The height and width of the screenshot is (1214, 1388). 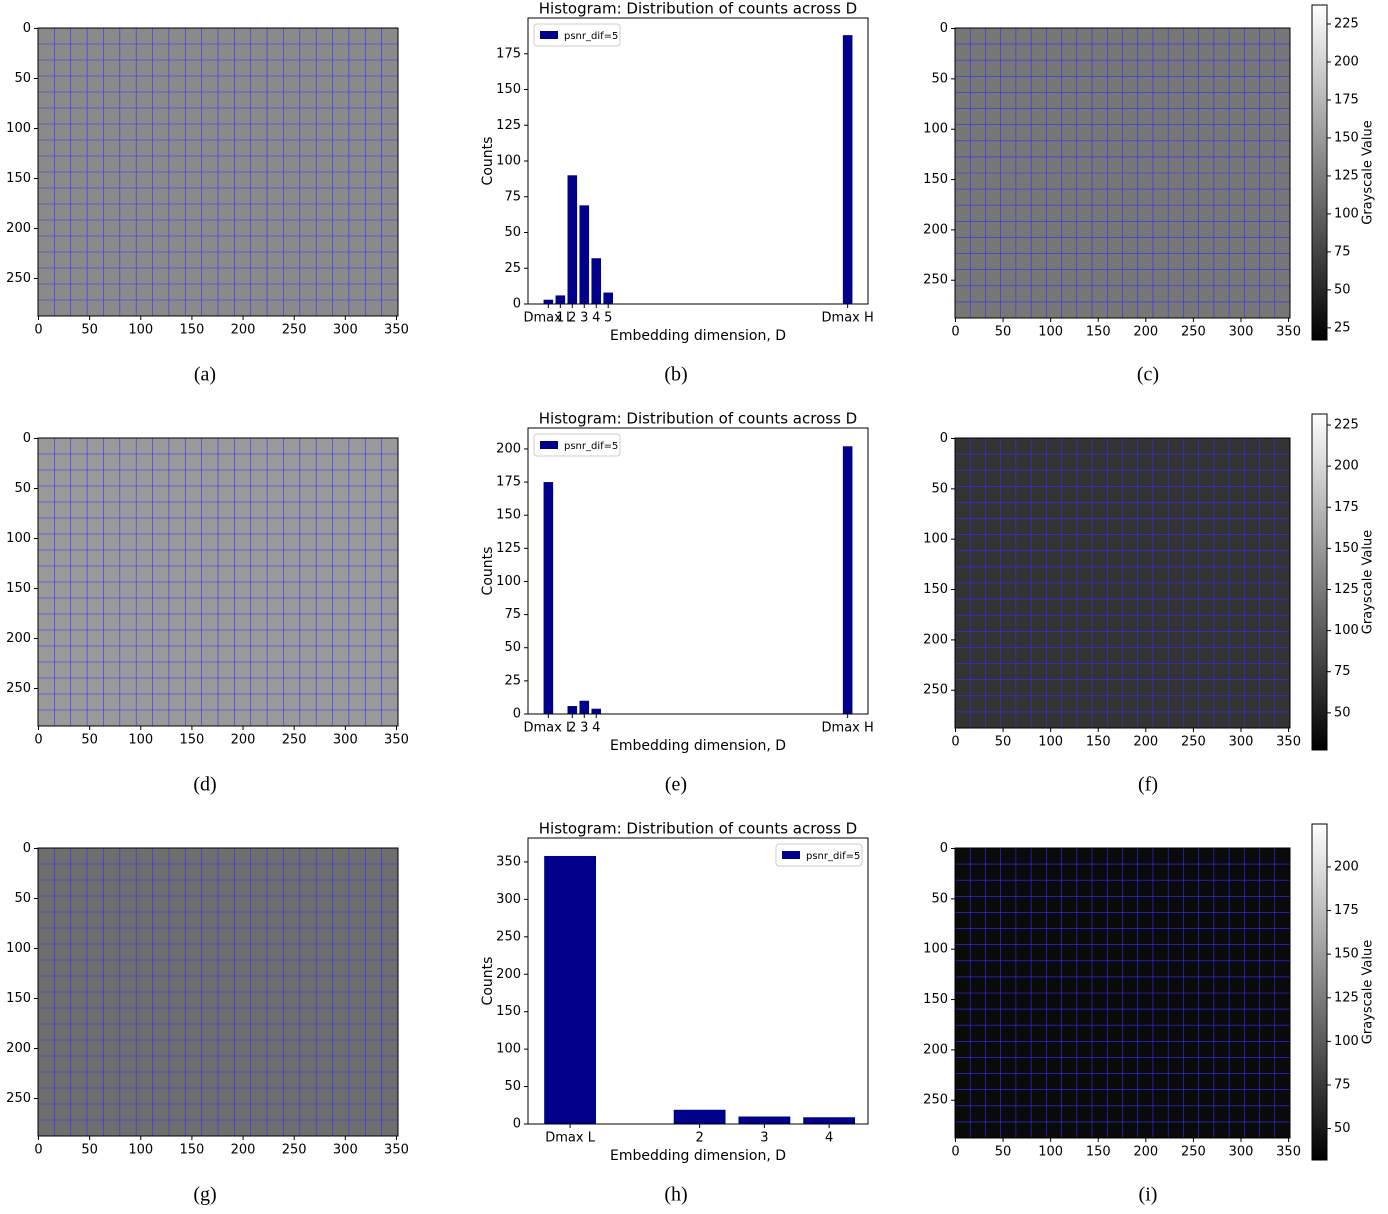 What do you see at coordinates (1346, 137) in the screenshot?
I see `colorbar-tick-label: 150` at bounding box center [1346, 137].